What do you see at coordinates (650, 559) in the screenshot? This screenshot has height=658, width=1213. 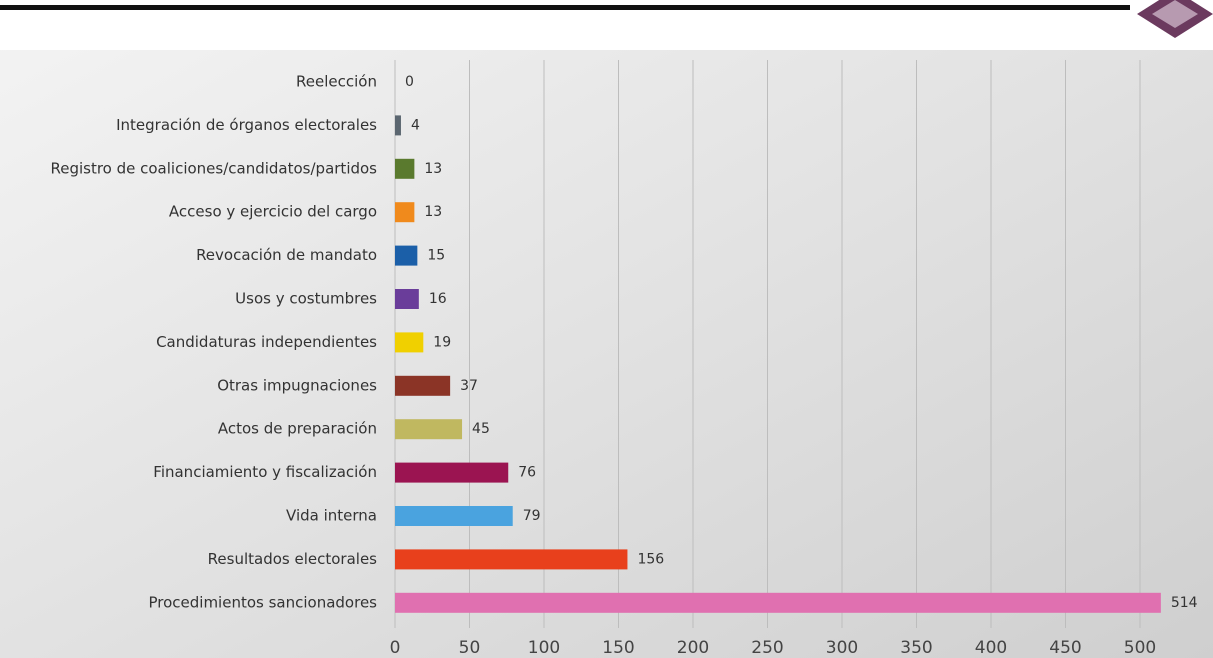 I see `value-label: 156` at bounding box center [650, 559].